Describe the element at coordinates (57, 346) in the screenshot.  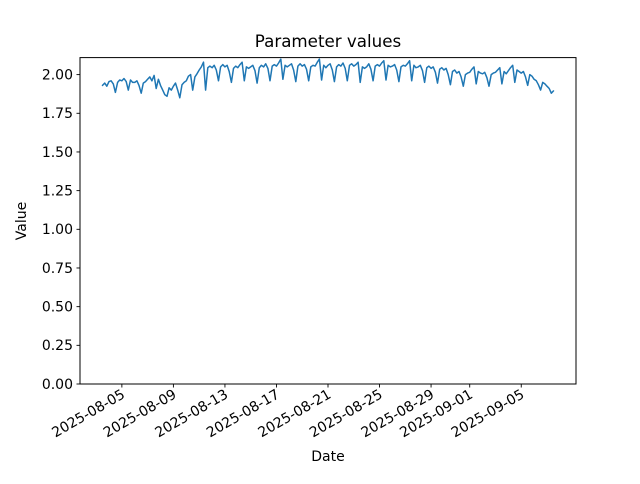
I see `y-tick-label: 0.25` at that location.